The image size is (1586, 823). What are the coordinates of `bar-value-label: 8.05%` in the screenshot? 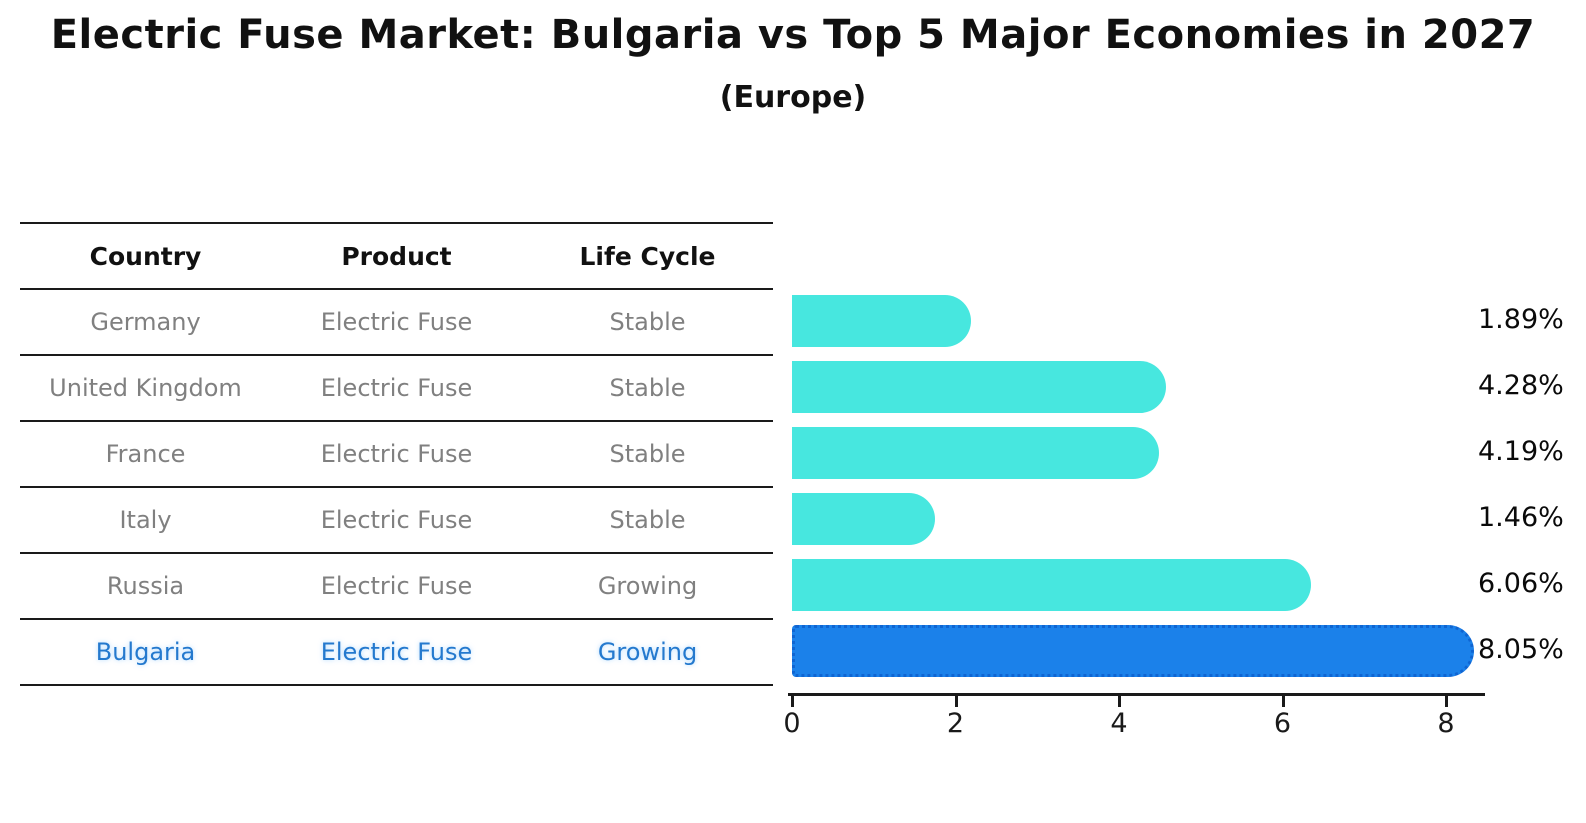 It's located at (1521, 649).